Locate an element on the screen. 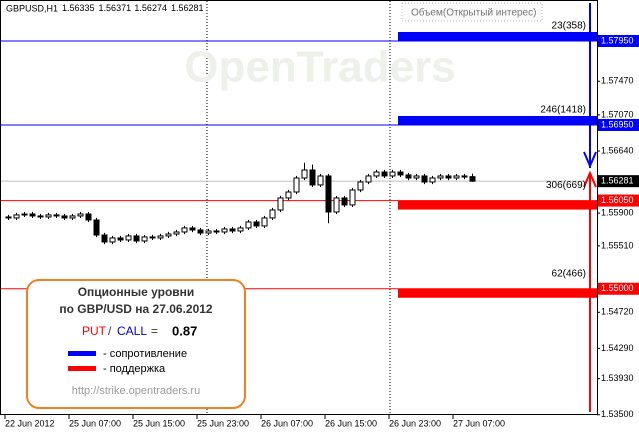 This screenshot has height=437, width=639. x-tick-label: 27 Jun 07:00 is located at coordinates (479, 423).